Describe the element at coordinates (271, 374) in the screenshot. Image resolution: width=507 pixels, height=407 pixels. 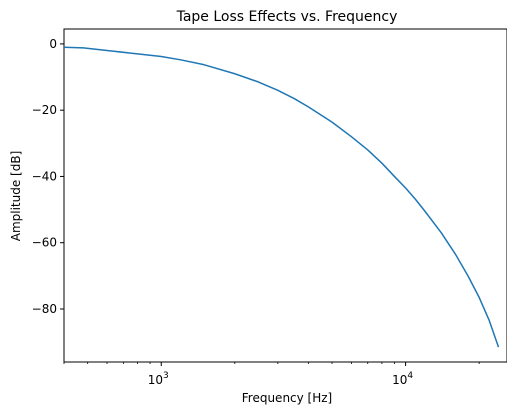
I see `x-axis: 10³ 10⁴` at that location.